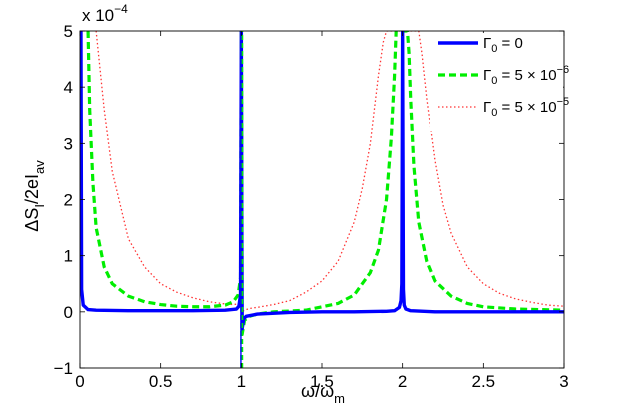  I want to click on legend-label-3: Γ0 = 5 × 10−5, so click(526, 107).